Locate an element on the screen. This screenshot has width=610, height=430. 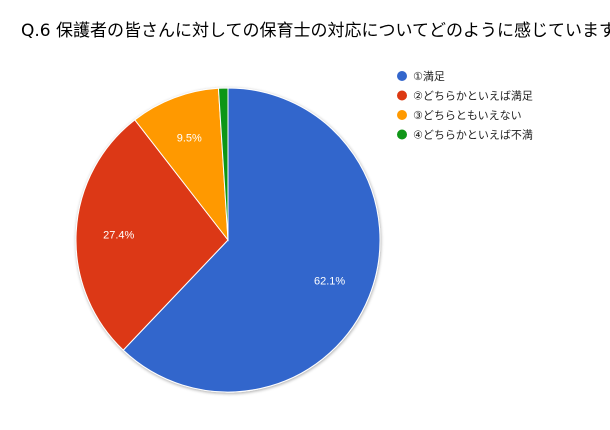
legend-label-1: ①満足 is located at coordinates (429, 76).